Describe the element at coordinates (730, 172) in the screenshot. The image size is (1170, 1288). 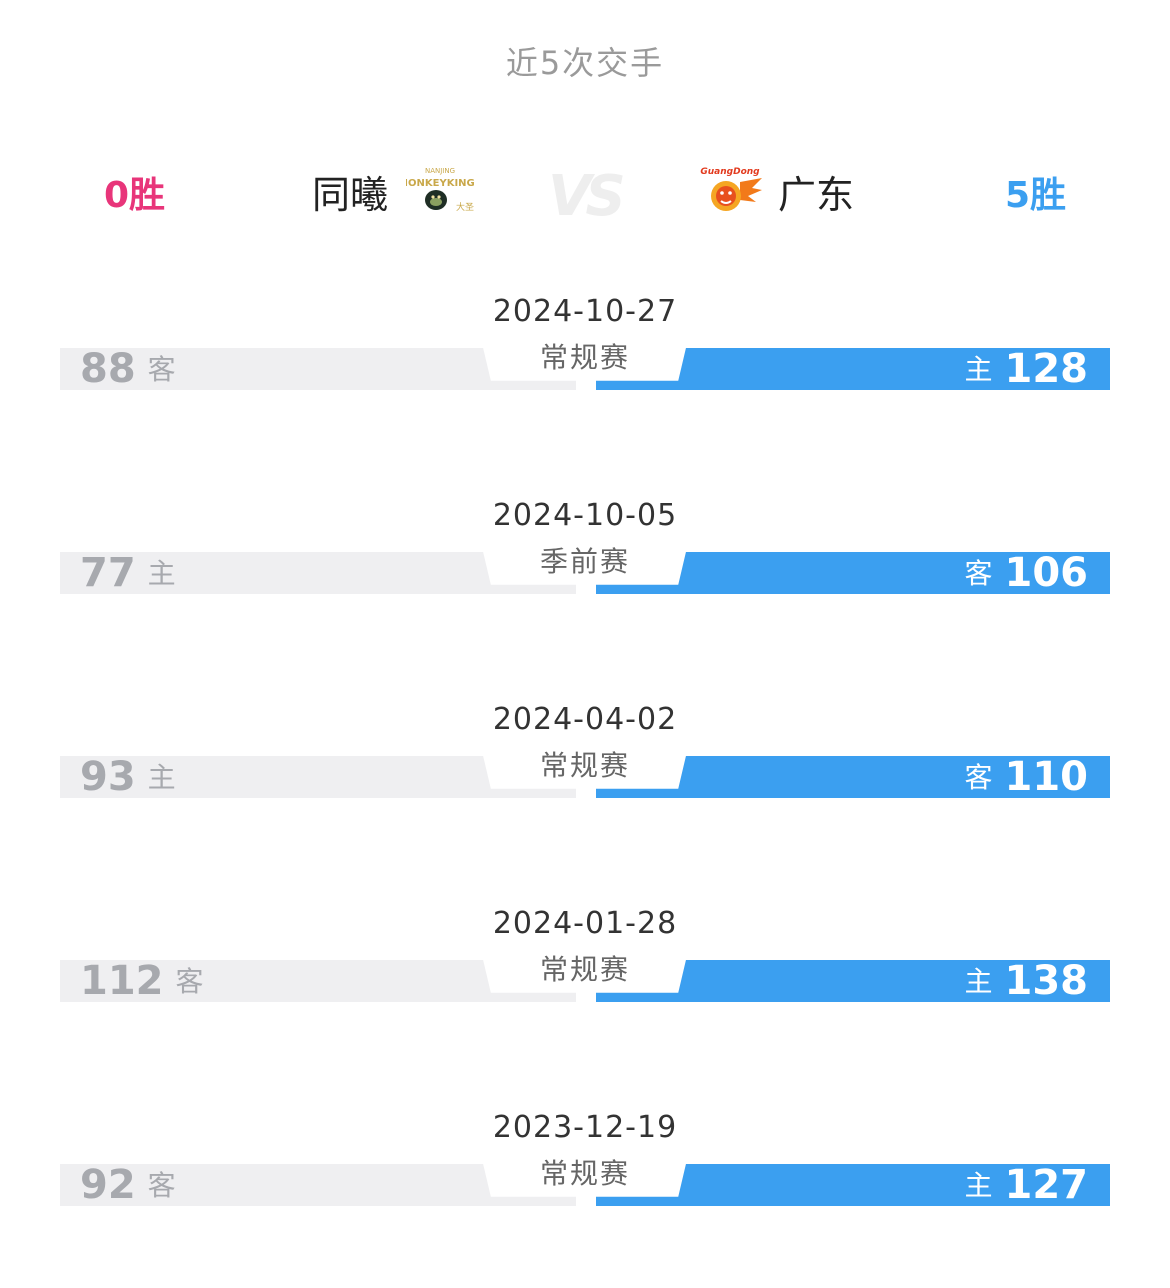
I see `svg-text: GuangDong` at that location.